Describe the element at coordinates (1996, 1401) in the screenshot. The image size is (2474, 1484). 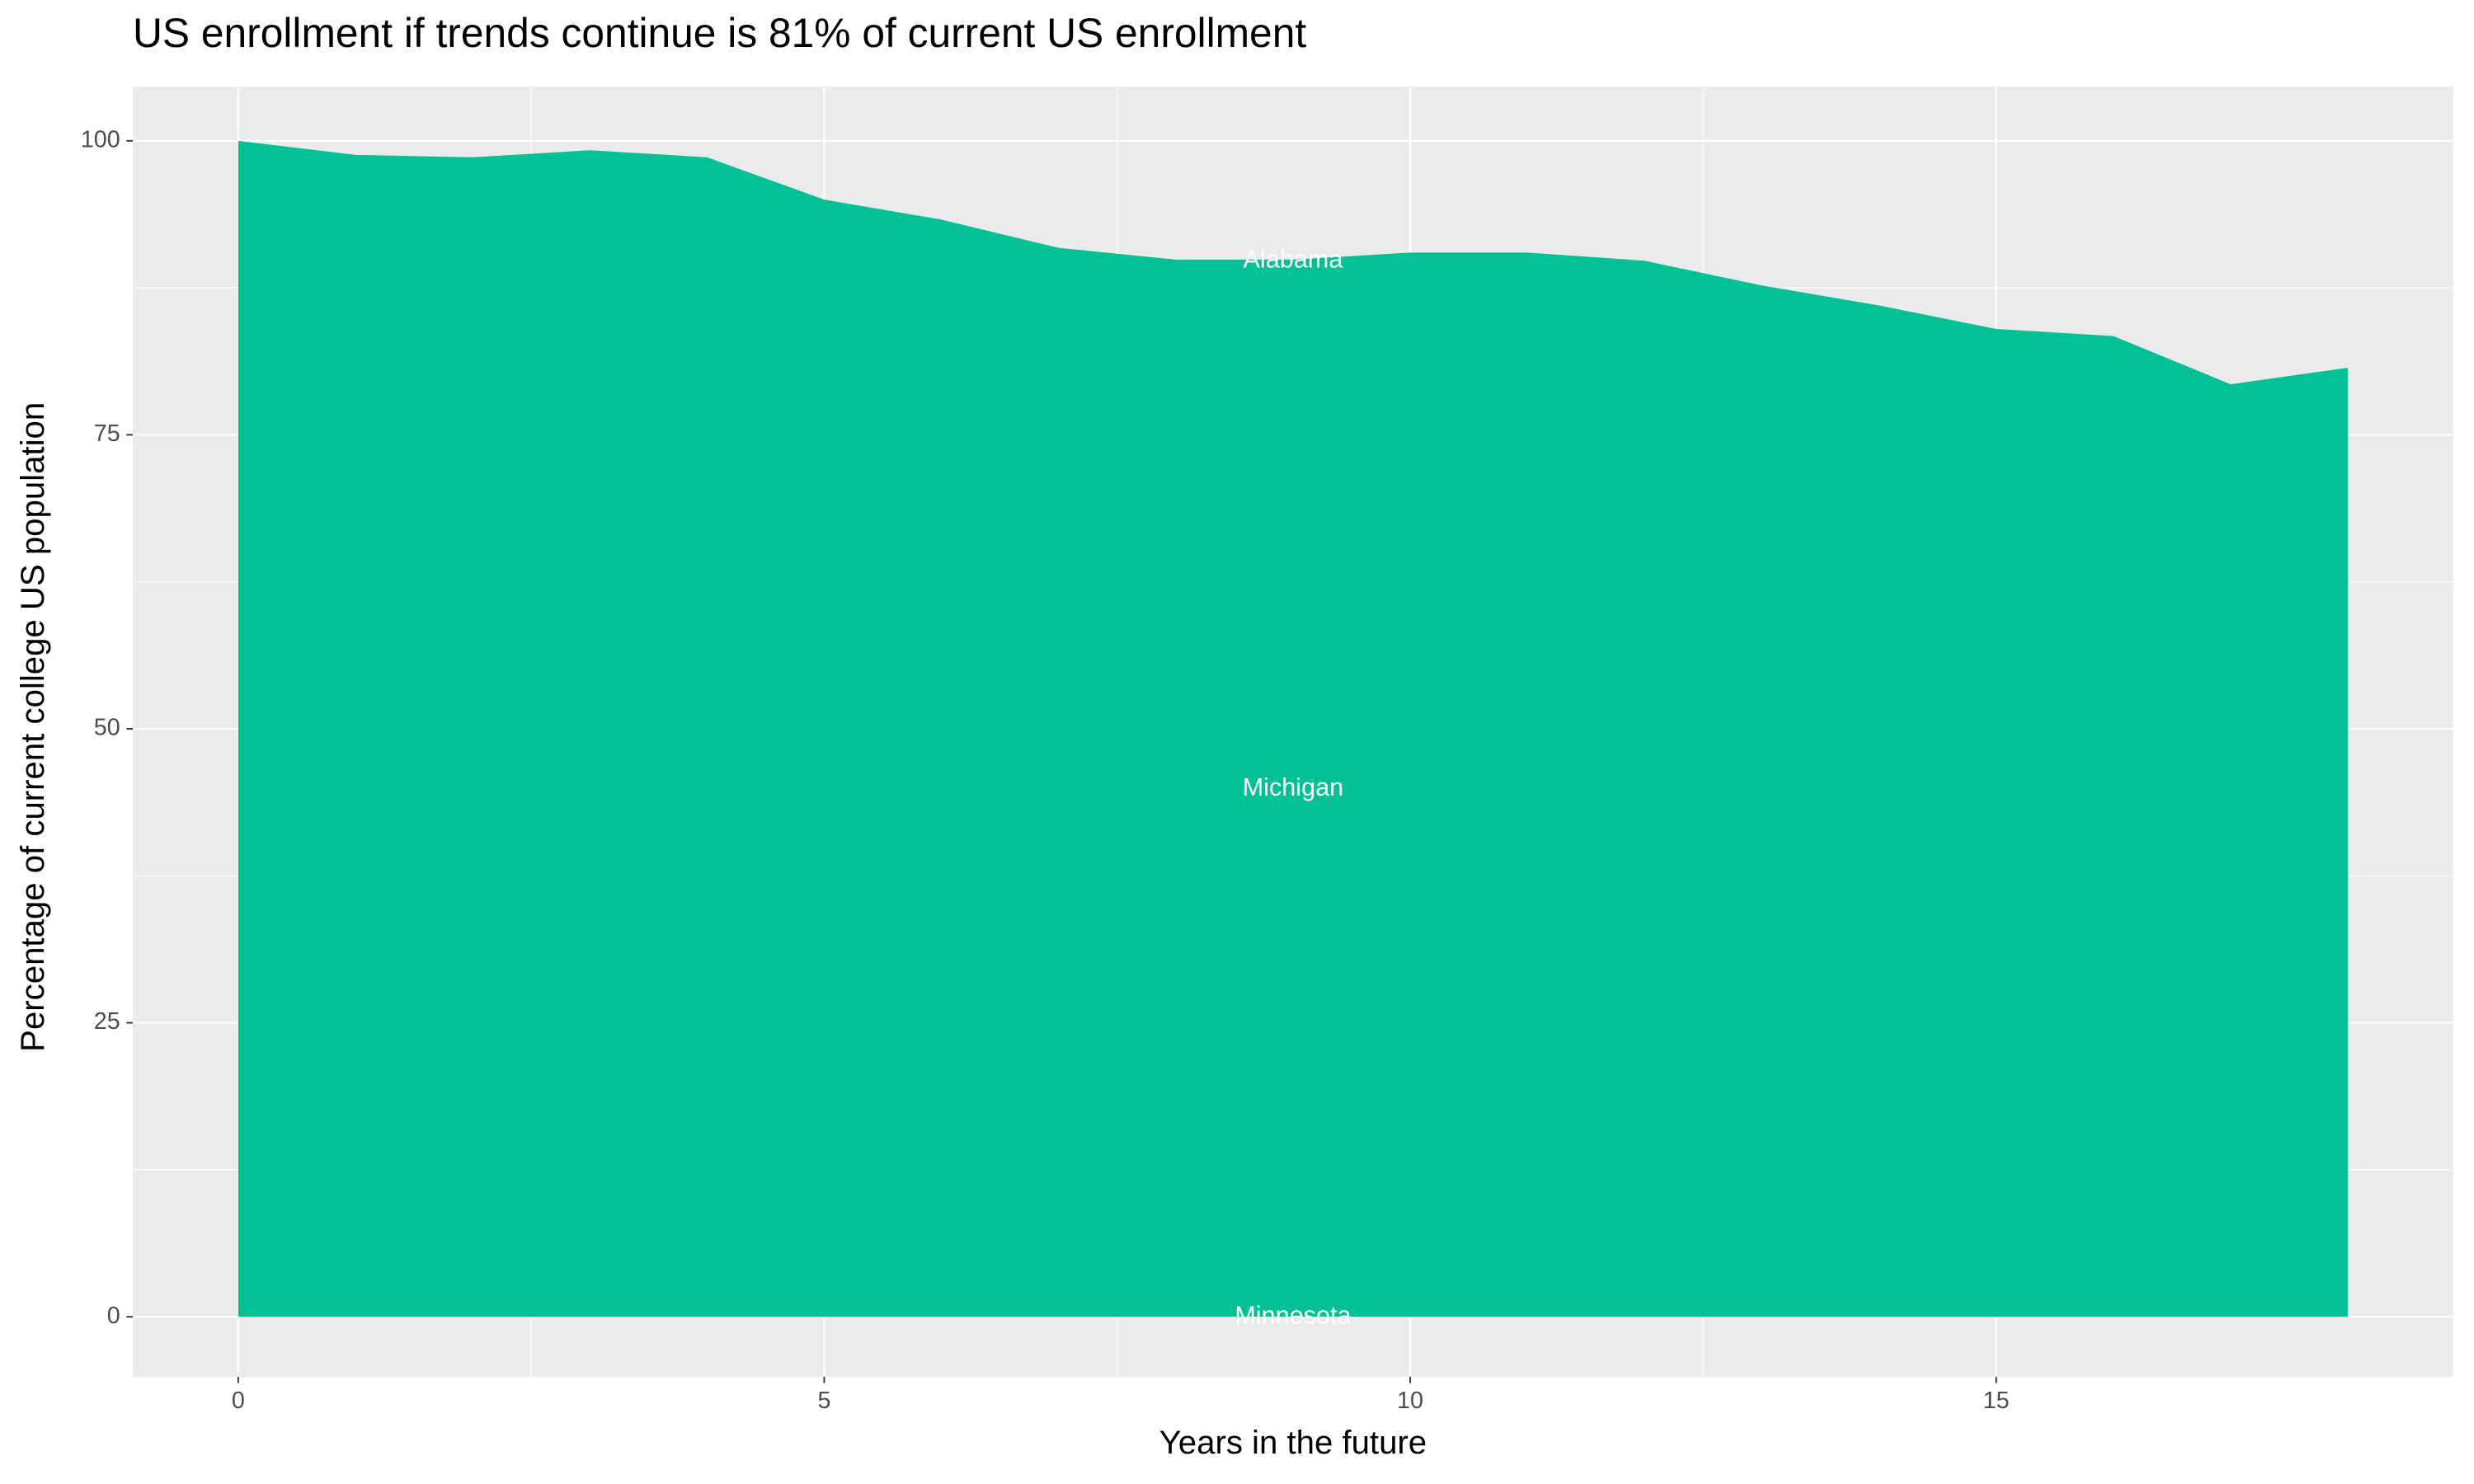
I see `x-tick-label: 15` at that location.